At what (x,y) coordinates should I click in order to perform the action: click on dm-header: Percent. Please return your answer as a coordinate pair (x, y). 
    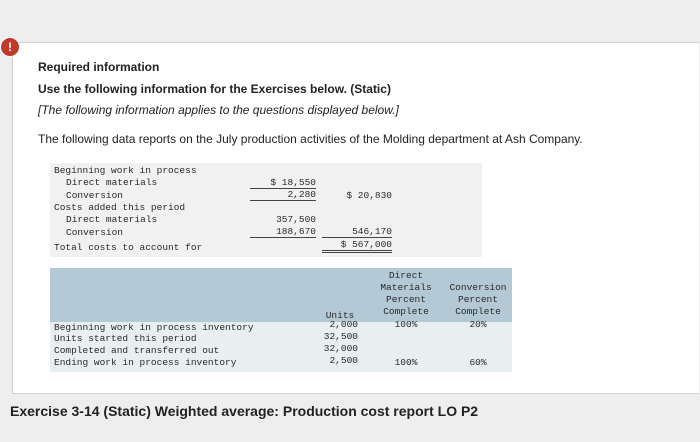
    Looking at the image, I should click on (406, 299).